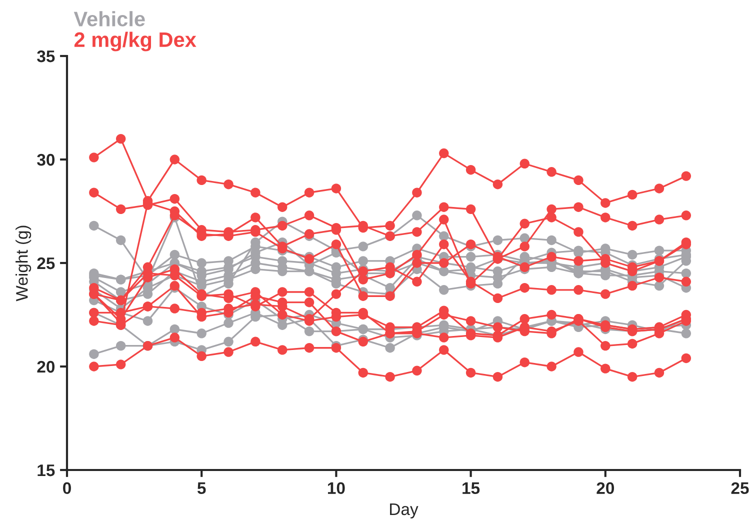 The height and width of the screenshot is (528, 752). Describe the element at coordinates (404, 511) in the screenshot. I see `x-axis-title: Day` at that location.